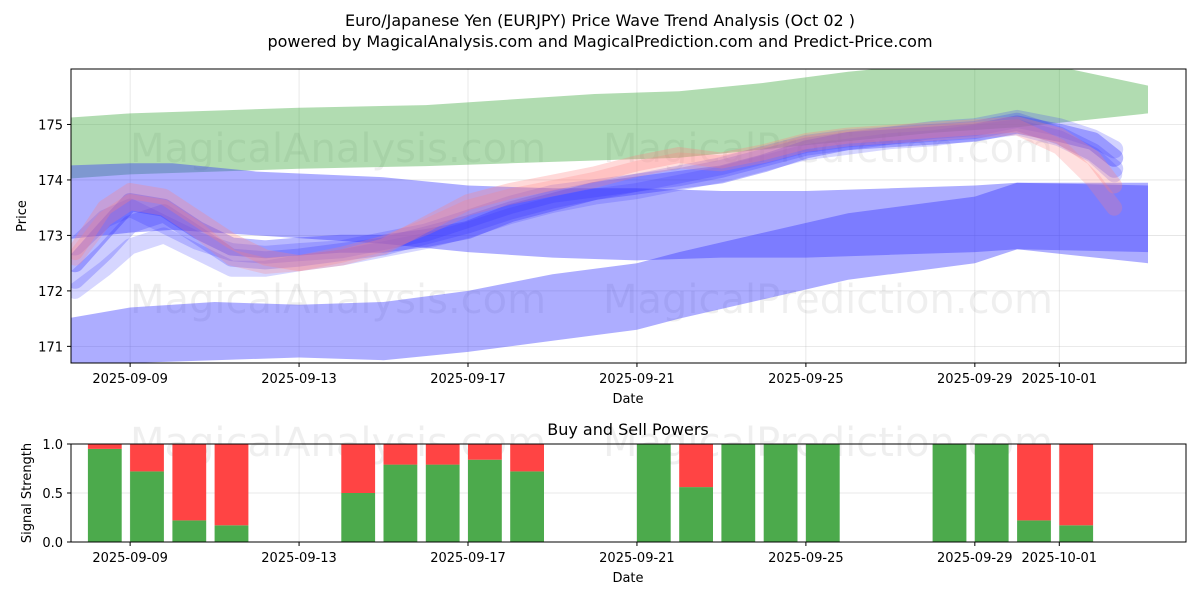 The height and width of the screenshot is (604, 1200). Describe the element at coordinates (590, 493) in the screenshot. I see `signal-bars` at that location.